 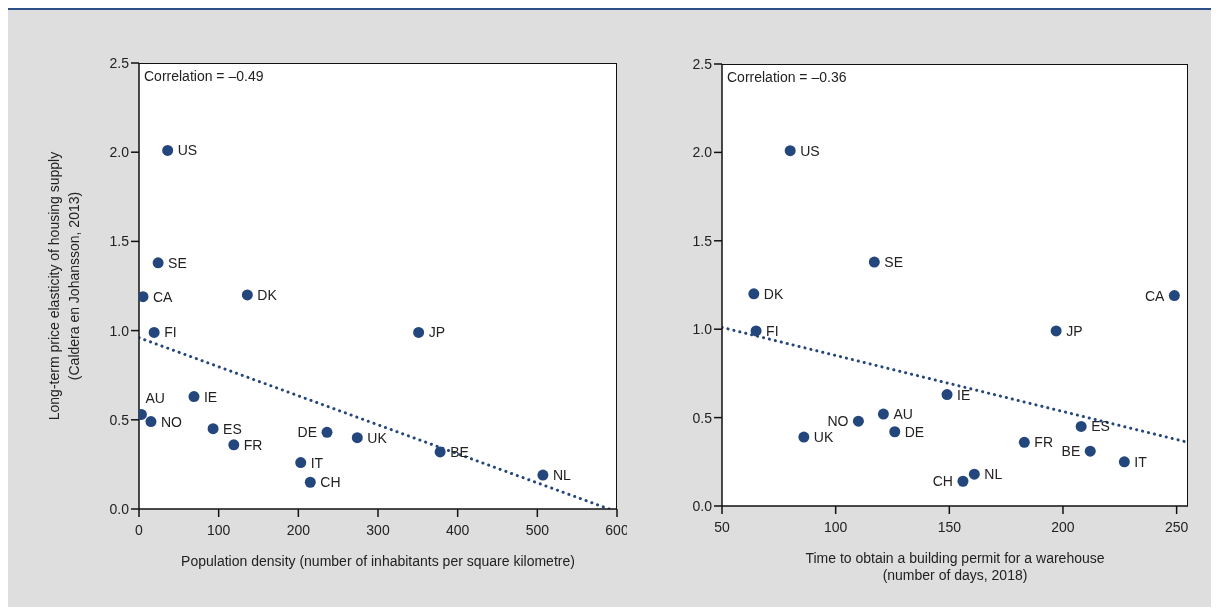 I want to click on y-axis-title: Long-term price elasticity of housing supply (Caldera en Johansson, 2013), so click(x=64, y=286).